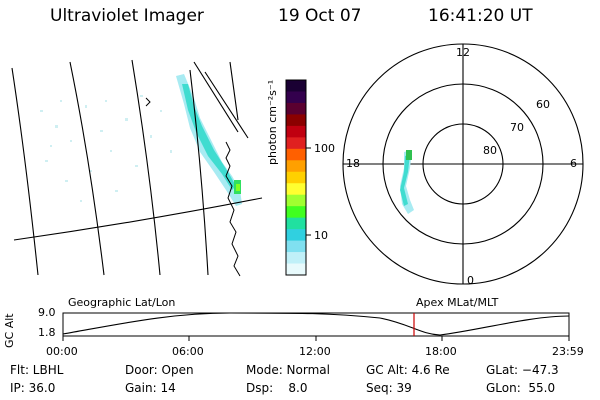 The width and height of the screenshot is (600, 400). What do you see at coordinates (9, 330) in the screenshot?
I see `timeline-ylabel: GC Alt` at bounding box center [9, 330].